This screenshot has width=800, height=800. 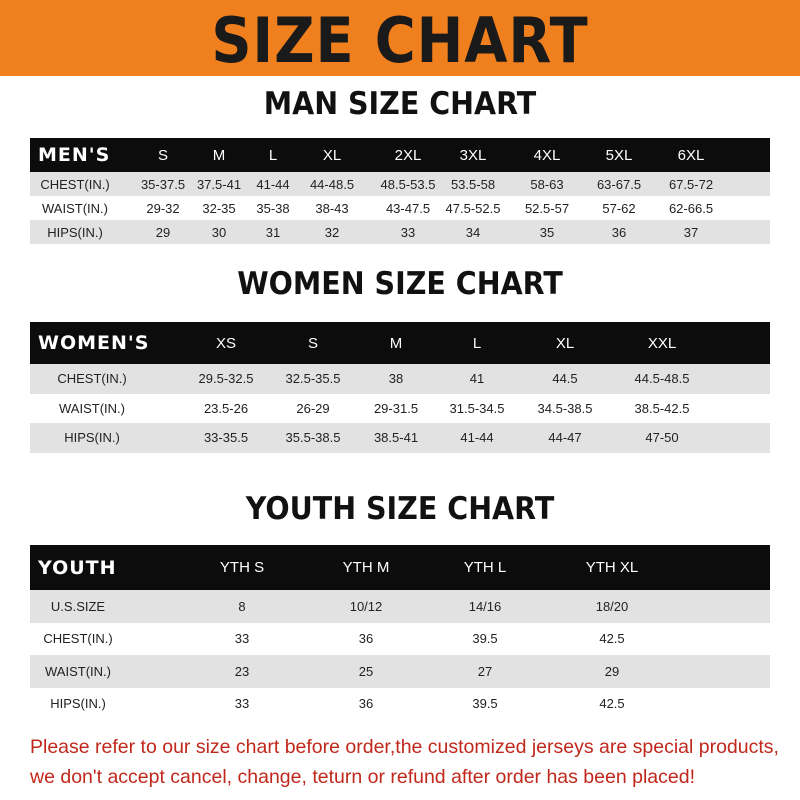 What do you see at coordinates (163, 155) in the screenshot?
I see `size-header: S` at bounding box center [163, 155].